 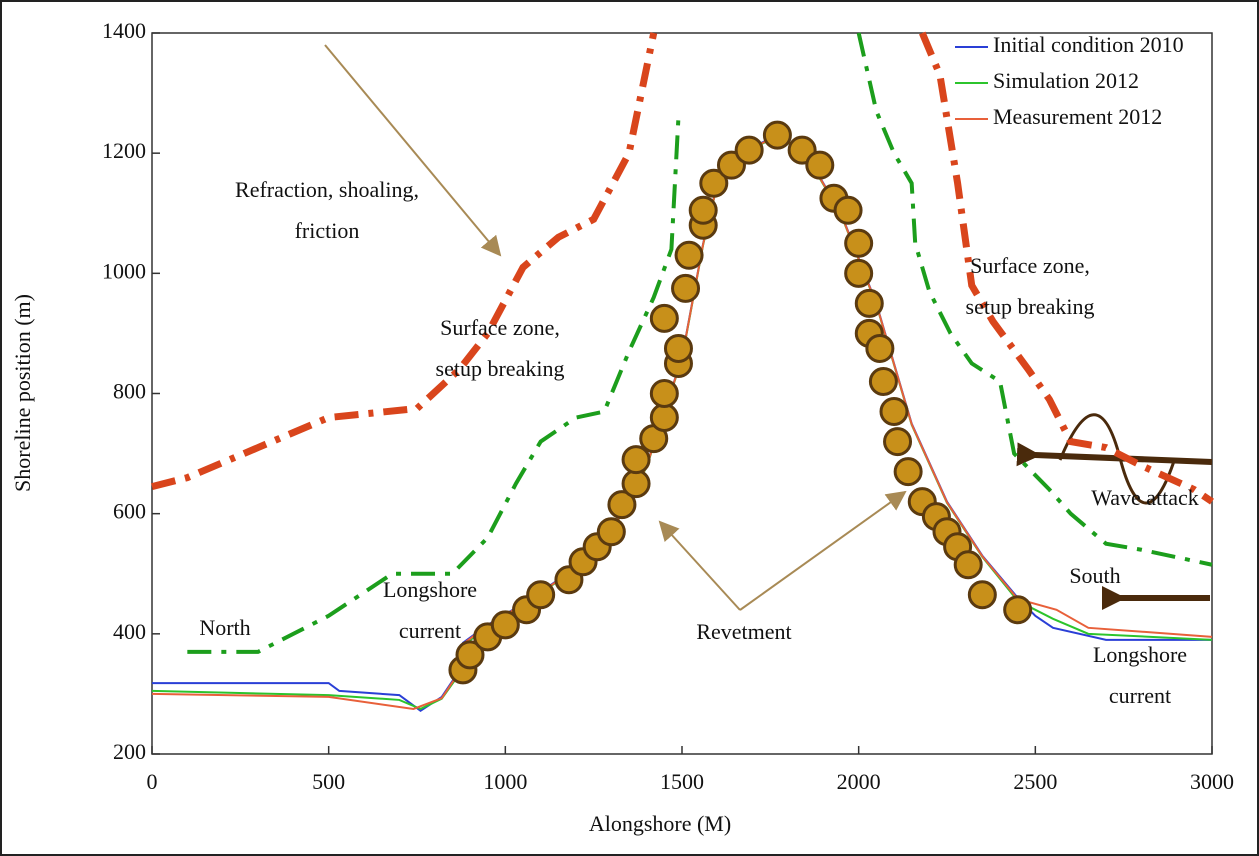 What do you see at coordinates (152, 781) in the screenshot?
I see `x-tick-label: 0` at bounding box center [152, 781].